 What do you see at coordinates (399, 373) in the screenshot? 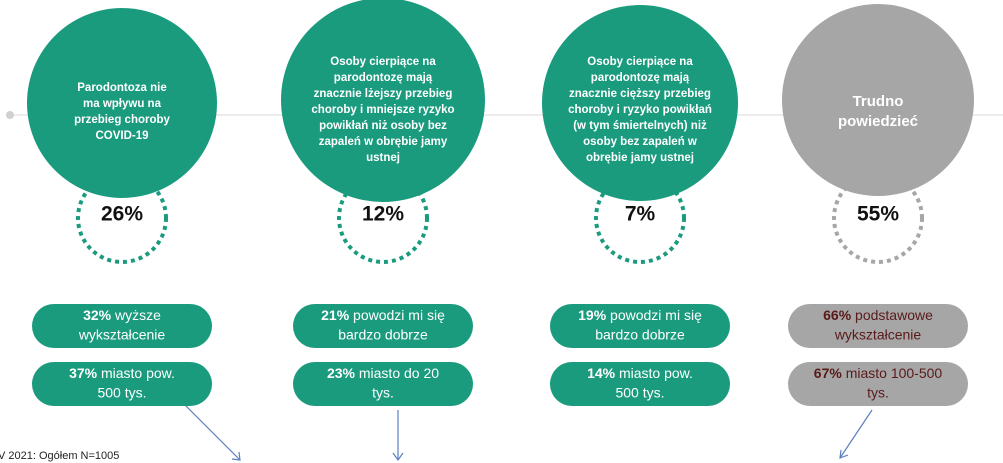
I see `profile-text: miasto do 20` at bounding box center [399, 373].